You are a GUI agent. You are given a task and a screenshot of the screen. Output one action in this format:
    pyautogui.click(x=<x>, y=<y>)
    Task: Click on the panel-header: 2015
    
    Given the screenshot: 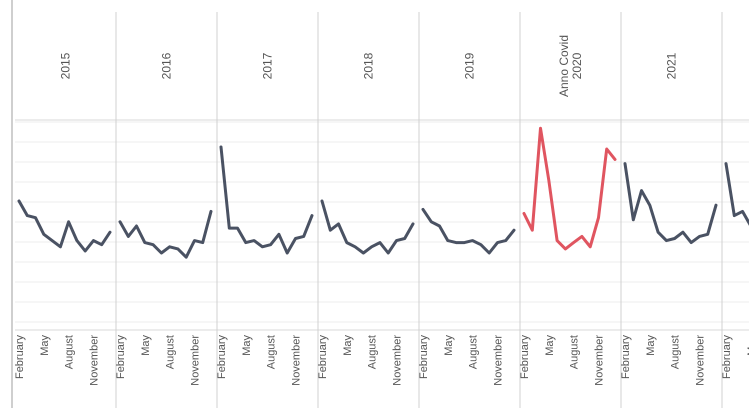 What is the action you would take?
    pyautogui.click(x=66, y=65)
    